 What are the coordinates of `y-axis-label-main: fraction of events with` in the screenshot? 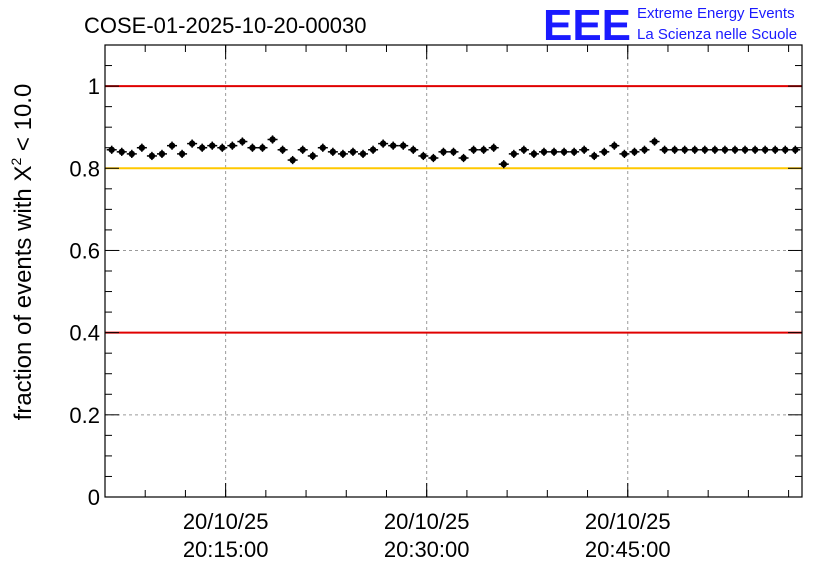 It's located at (23, 301).